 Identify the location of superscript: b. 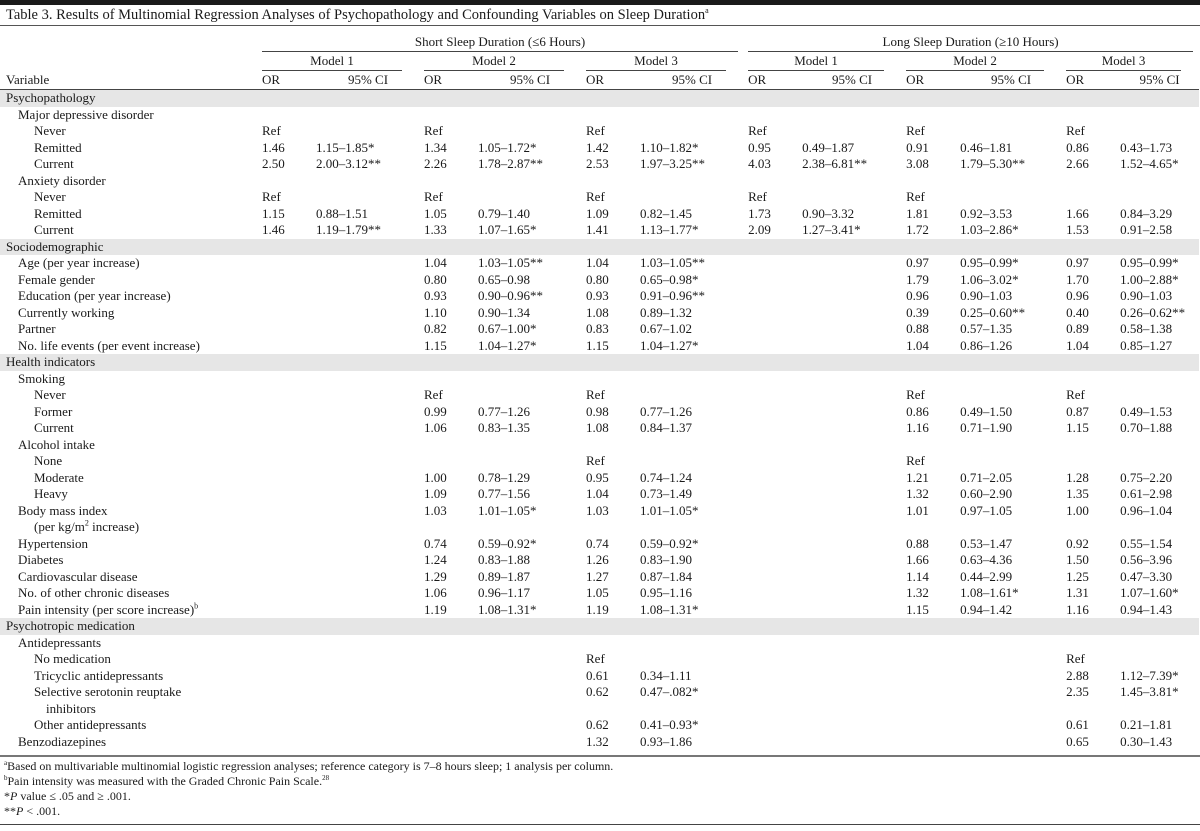
(196, 606).